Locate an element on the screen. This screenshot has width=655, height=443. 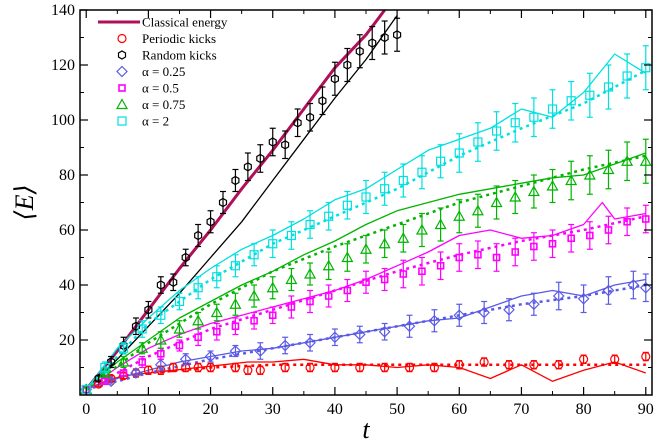
x-tick-label: 80 is located at coordinates (584, 409).